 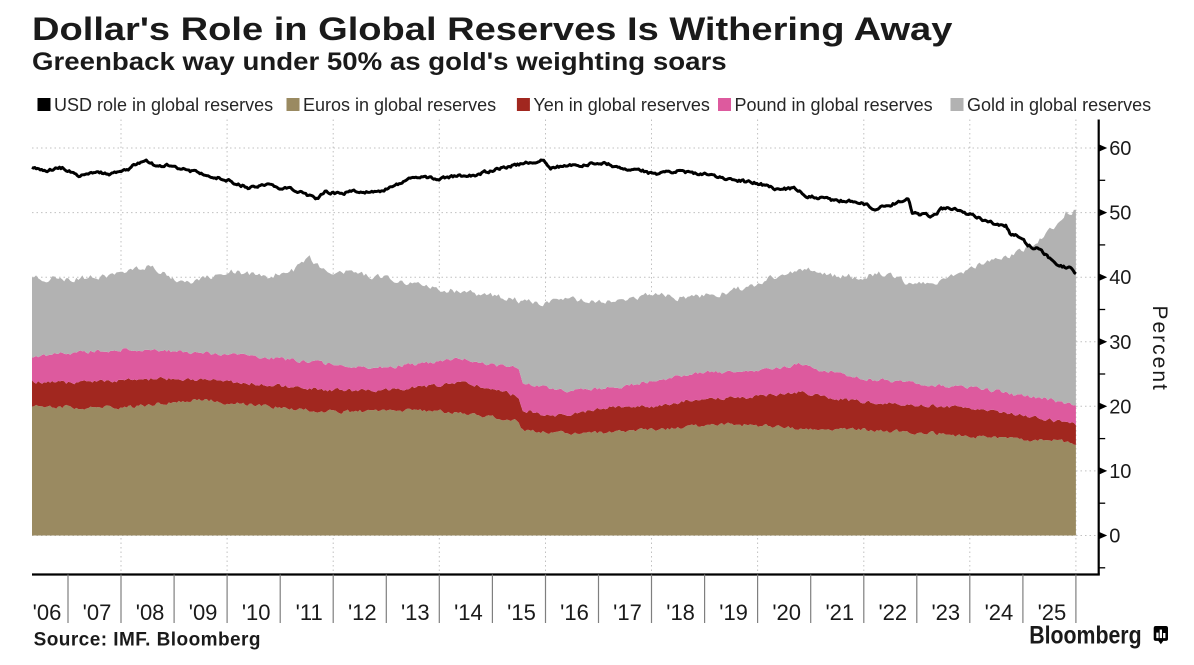 What do you see at coordinates (1120, 472) in the screenshot?
I see `svg-text: 10` at bounding box center [1120, 472].